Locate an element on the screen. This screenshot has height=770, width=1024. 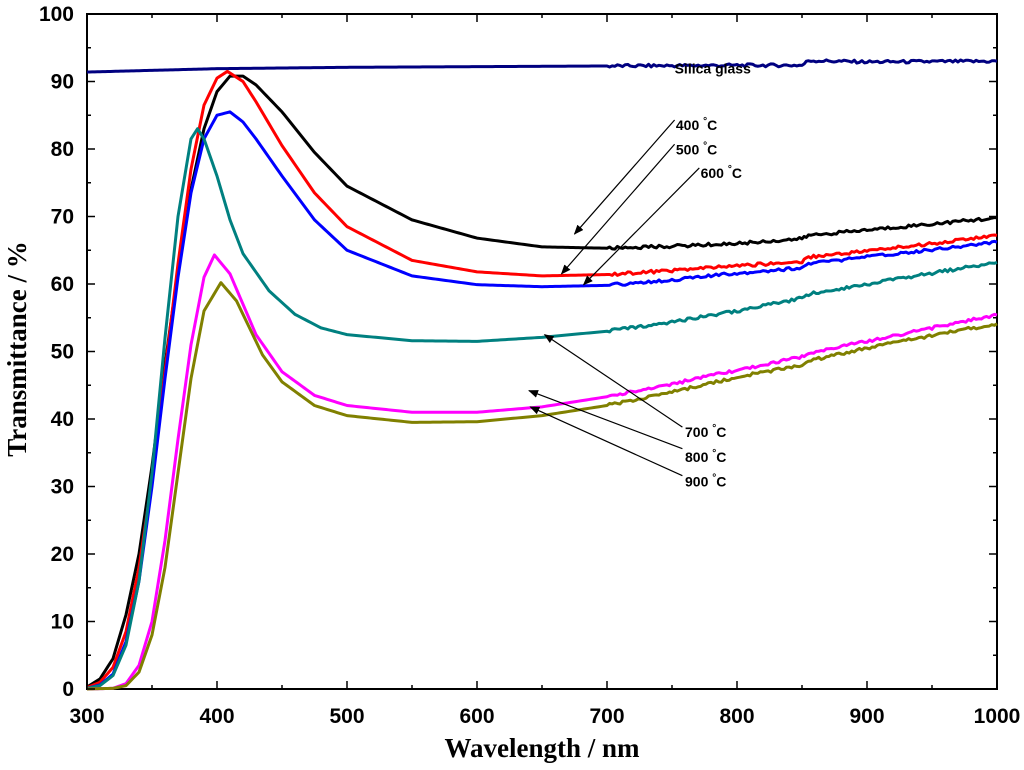
y-tick-label: 30 is located at coordinates (62, 487).